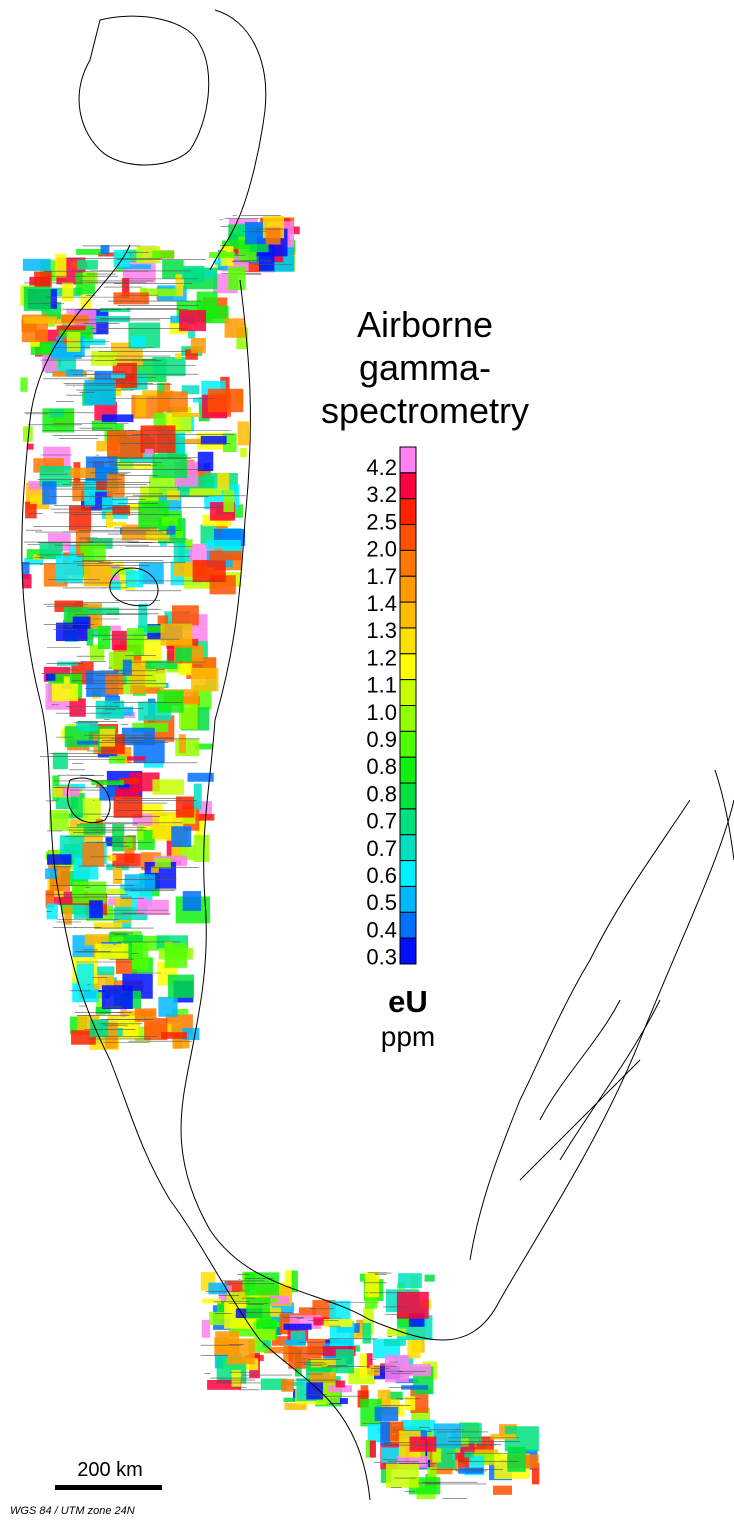 This screenshot has width=734, height=1527. Describe the element at coordinates (381, 657) in the screenshot. I see `legend-label: 1.2` at that location.